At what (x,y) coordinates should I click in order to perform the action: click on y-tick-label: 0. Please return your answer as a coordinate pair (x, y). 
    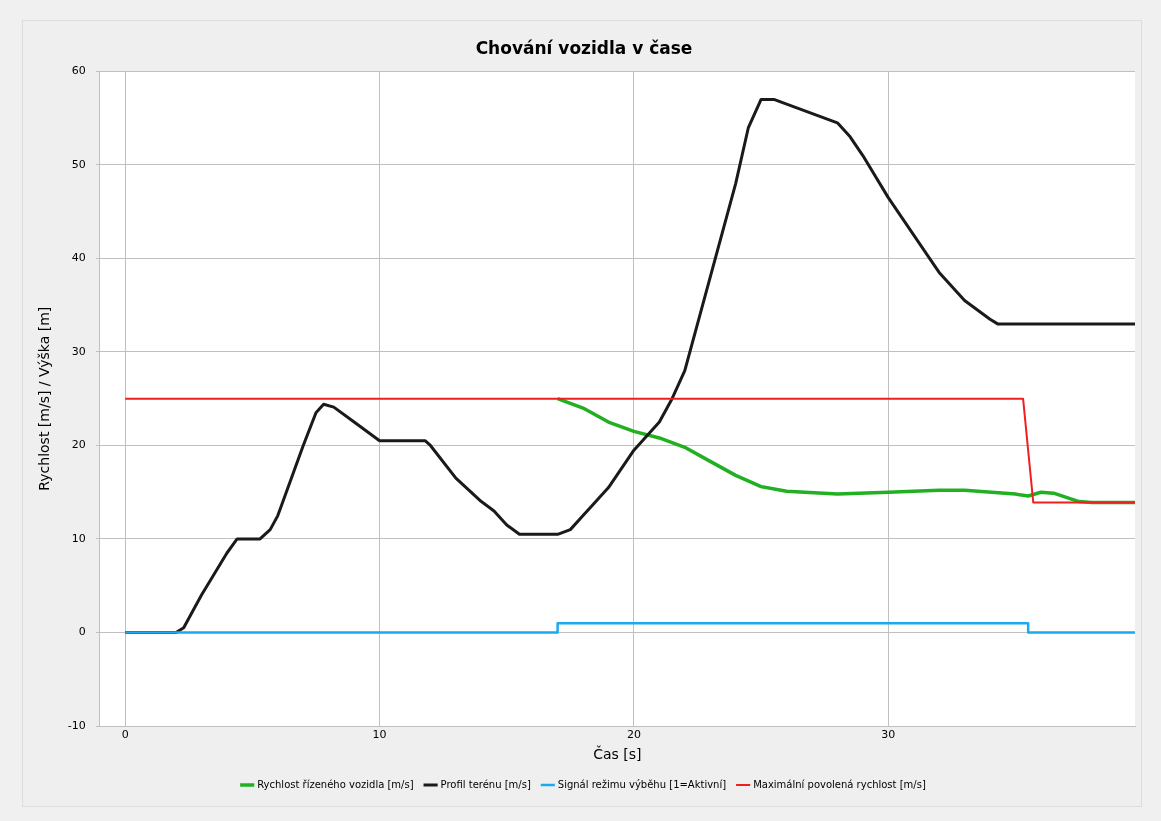
    Looking at the image, I should click on (82, 632).